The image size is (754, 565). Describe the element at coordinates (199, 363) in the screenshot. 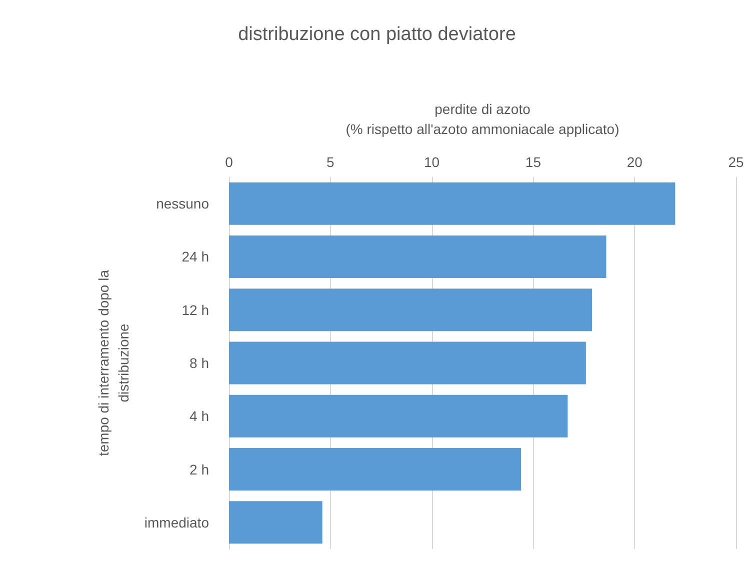

I see `y-tick-label: 8 h` at that location.